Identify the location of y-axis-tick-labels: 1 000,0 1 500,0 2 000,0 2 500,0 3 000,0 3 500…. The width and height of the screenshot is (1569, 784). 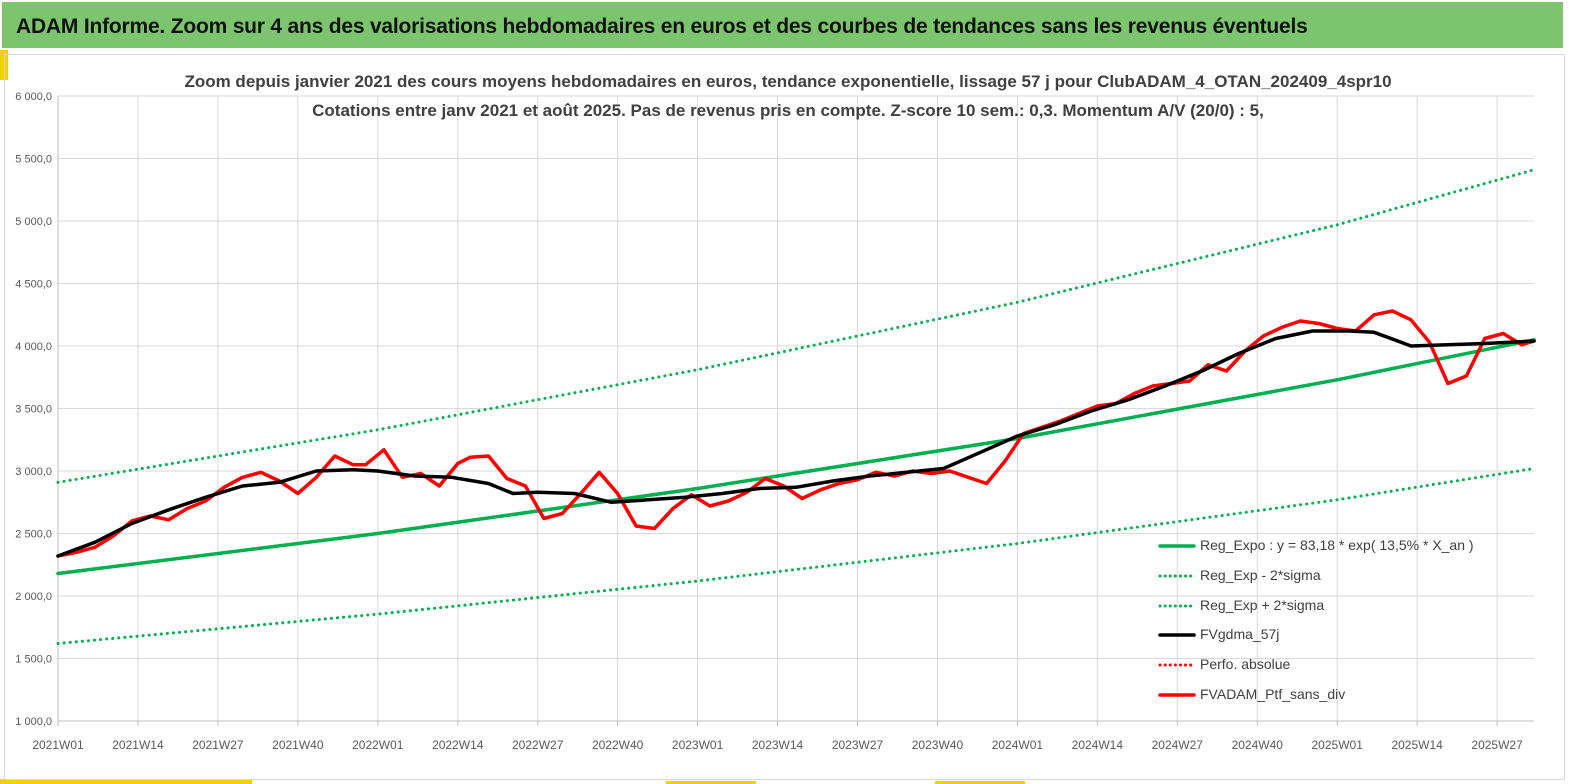
(33, 409).